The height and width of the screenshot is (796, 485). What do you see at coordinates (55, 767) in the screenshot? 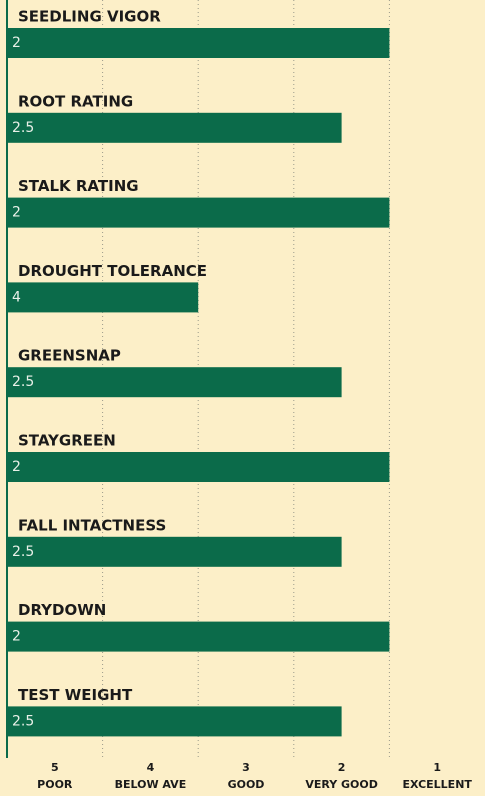
I see `x-tick-label: 5` at bounding box center [55, 767].